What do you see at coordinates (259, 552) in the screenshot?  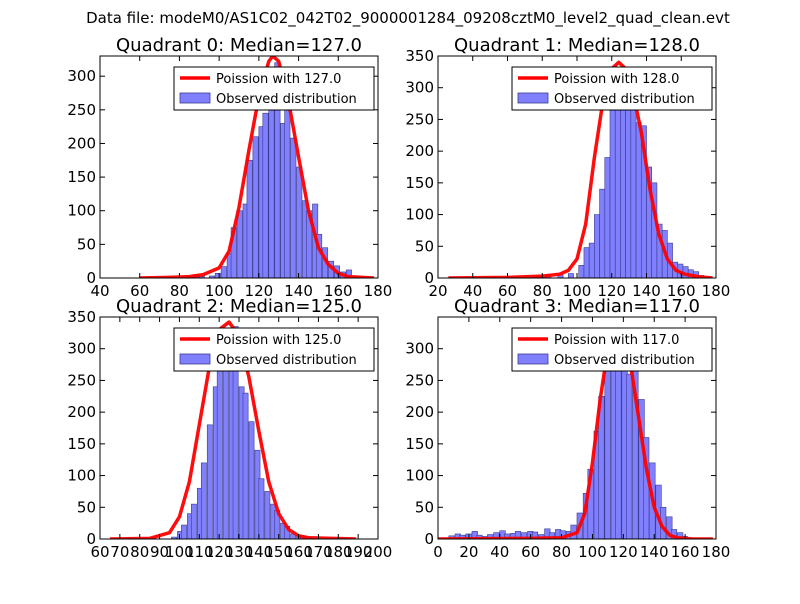 I see `x-tick-label: 140` at bounding box center [259, 552].